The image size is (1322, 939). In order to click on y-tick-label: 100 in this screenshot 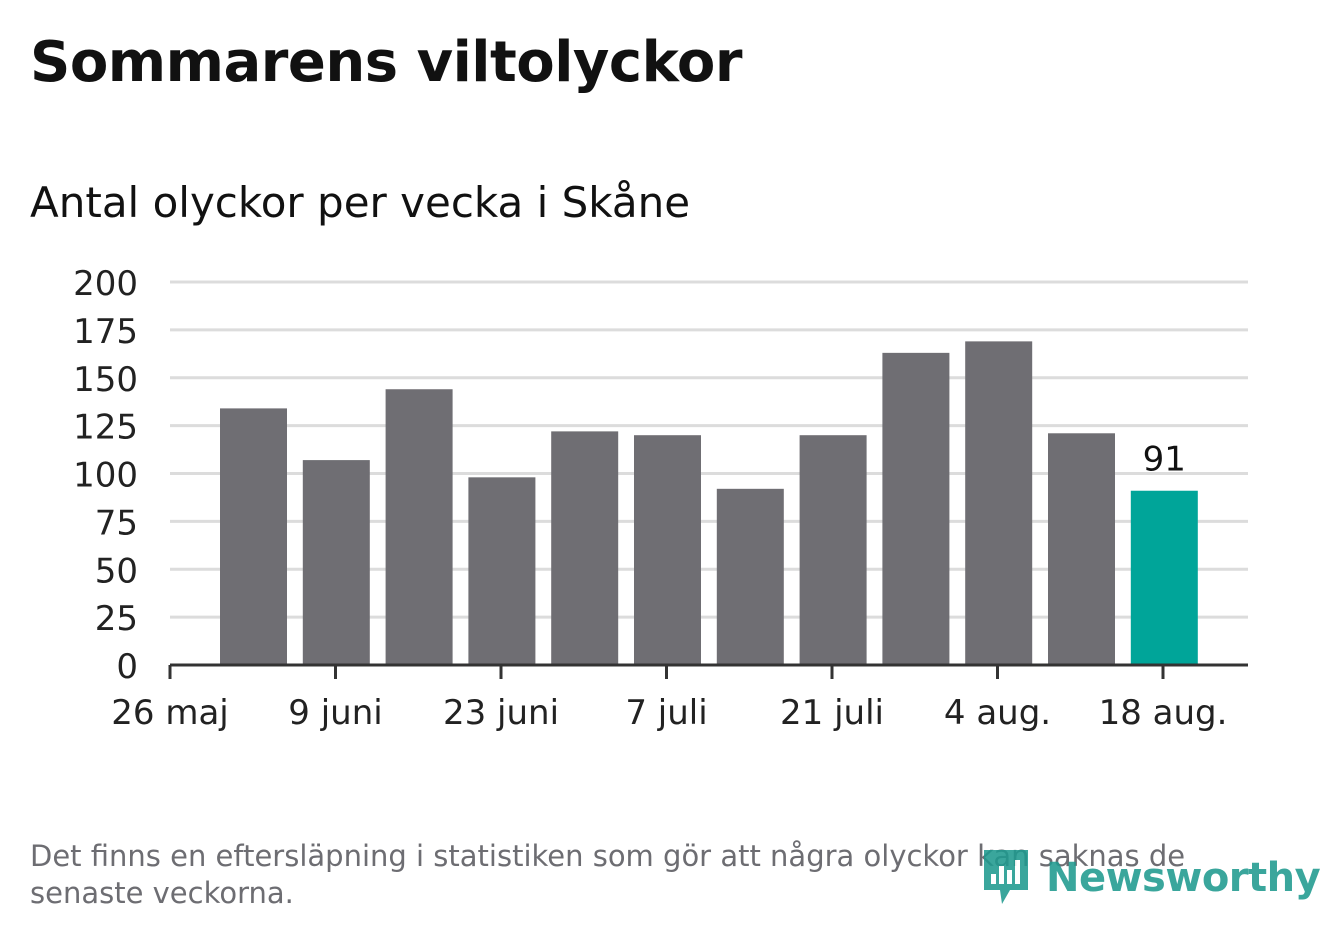, I will do `click(105, 476)`.